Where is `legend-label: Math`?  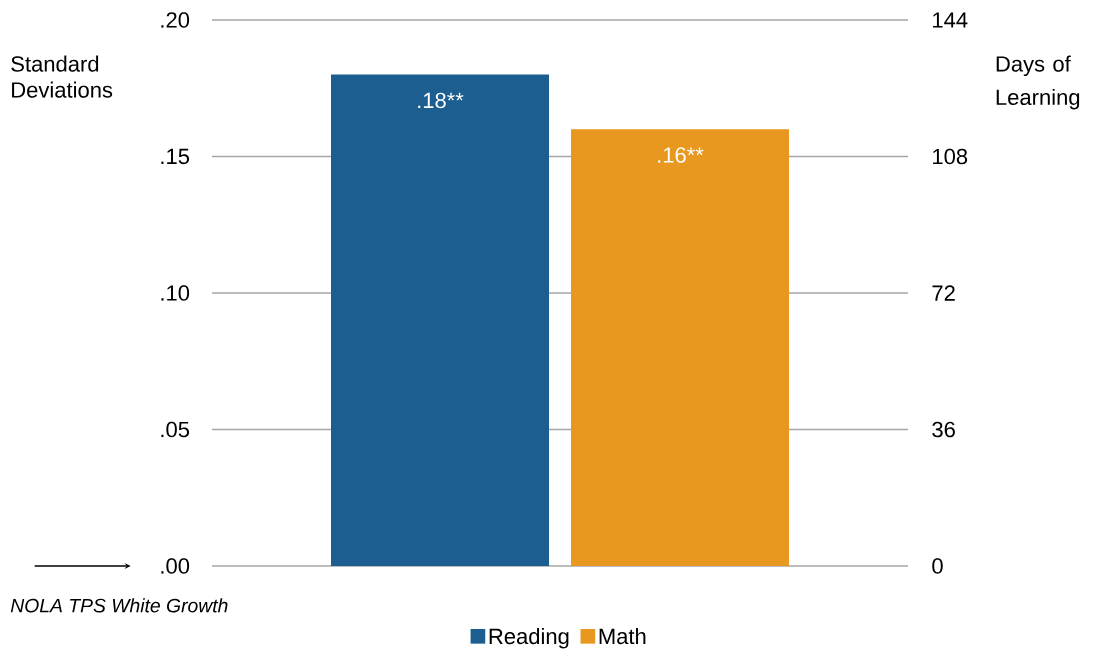 legend-label: Math is located at coordinates (622, 636).